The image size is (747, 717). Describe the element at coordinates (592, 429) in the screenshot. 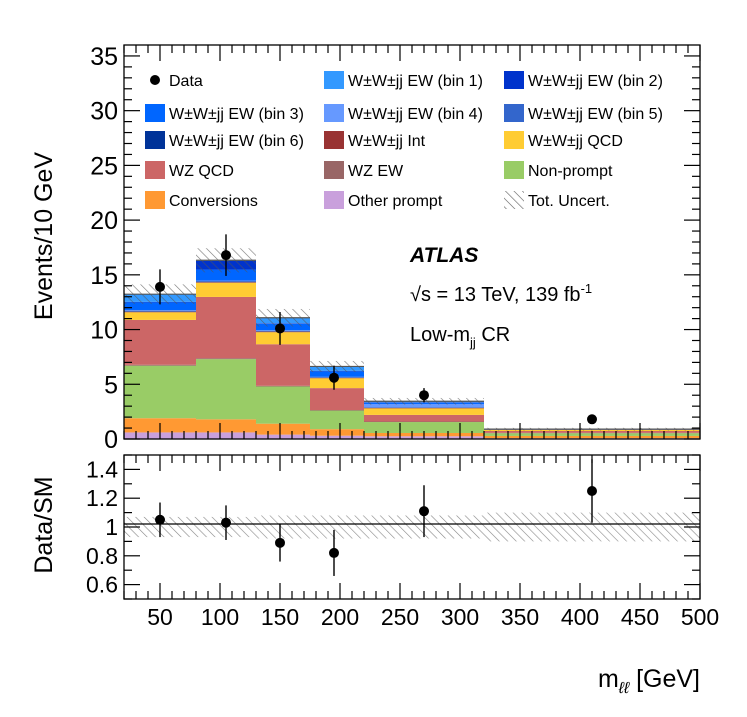

I see `uncertainty-bin6` at that location.